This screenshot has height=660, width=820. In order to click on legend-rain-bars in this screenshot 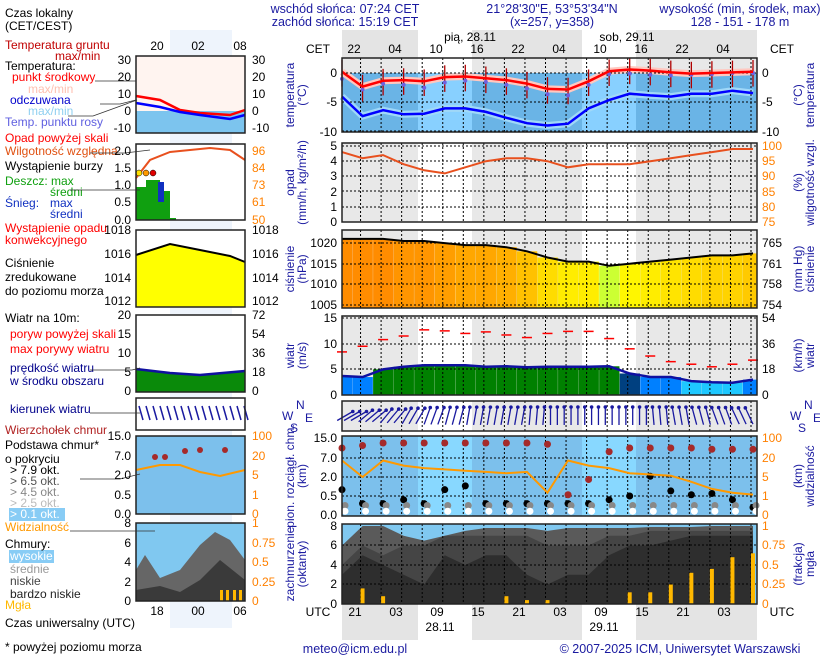, I will do `click(156, 200)`.